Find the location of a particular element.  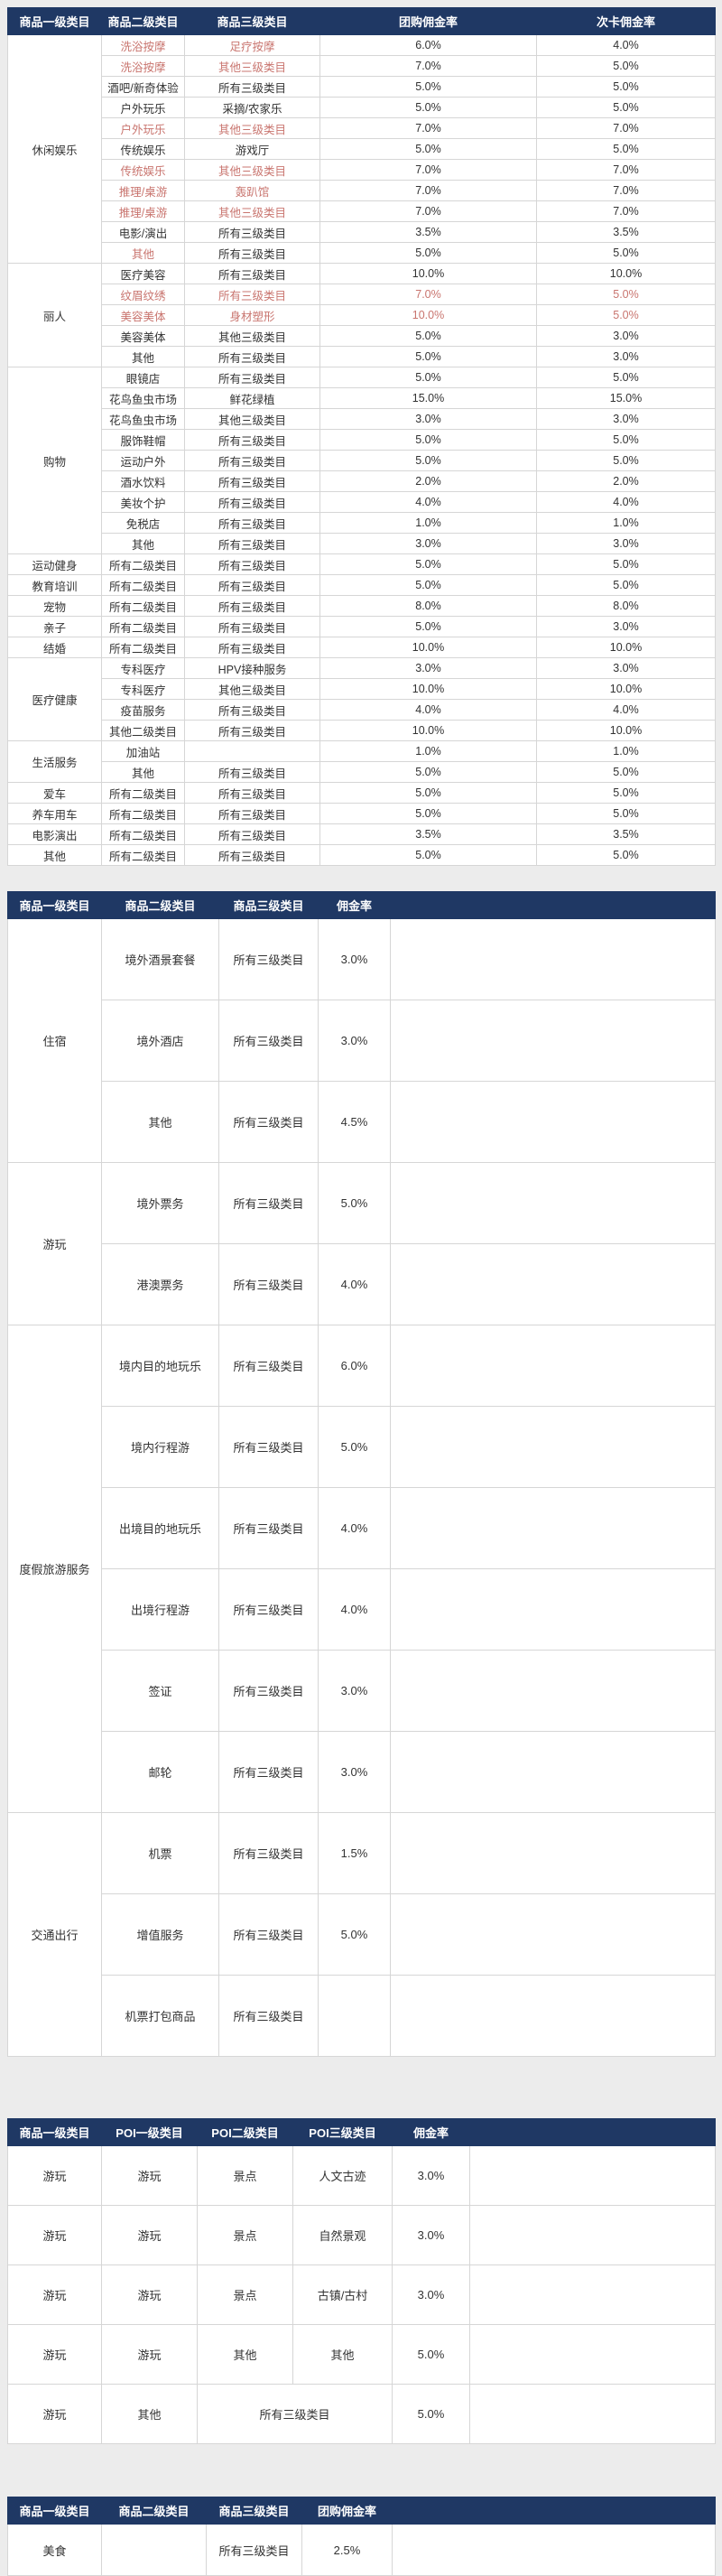

table-row: 电影/演出 所有三级类目 3.5% 3.5% is located at coordinates (362, 232).